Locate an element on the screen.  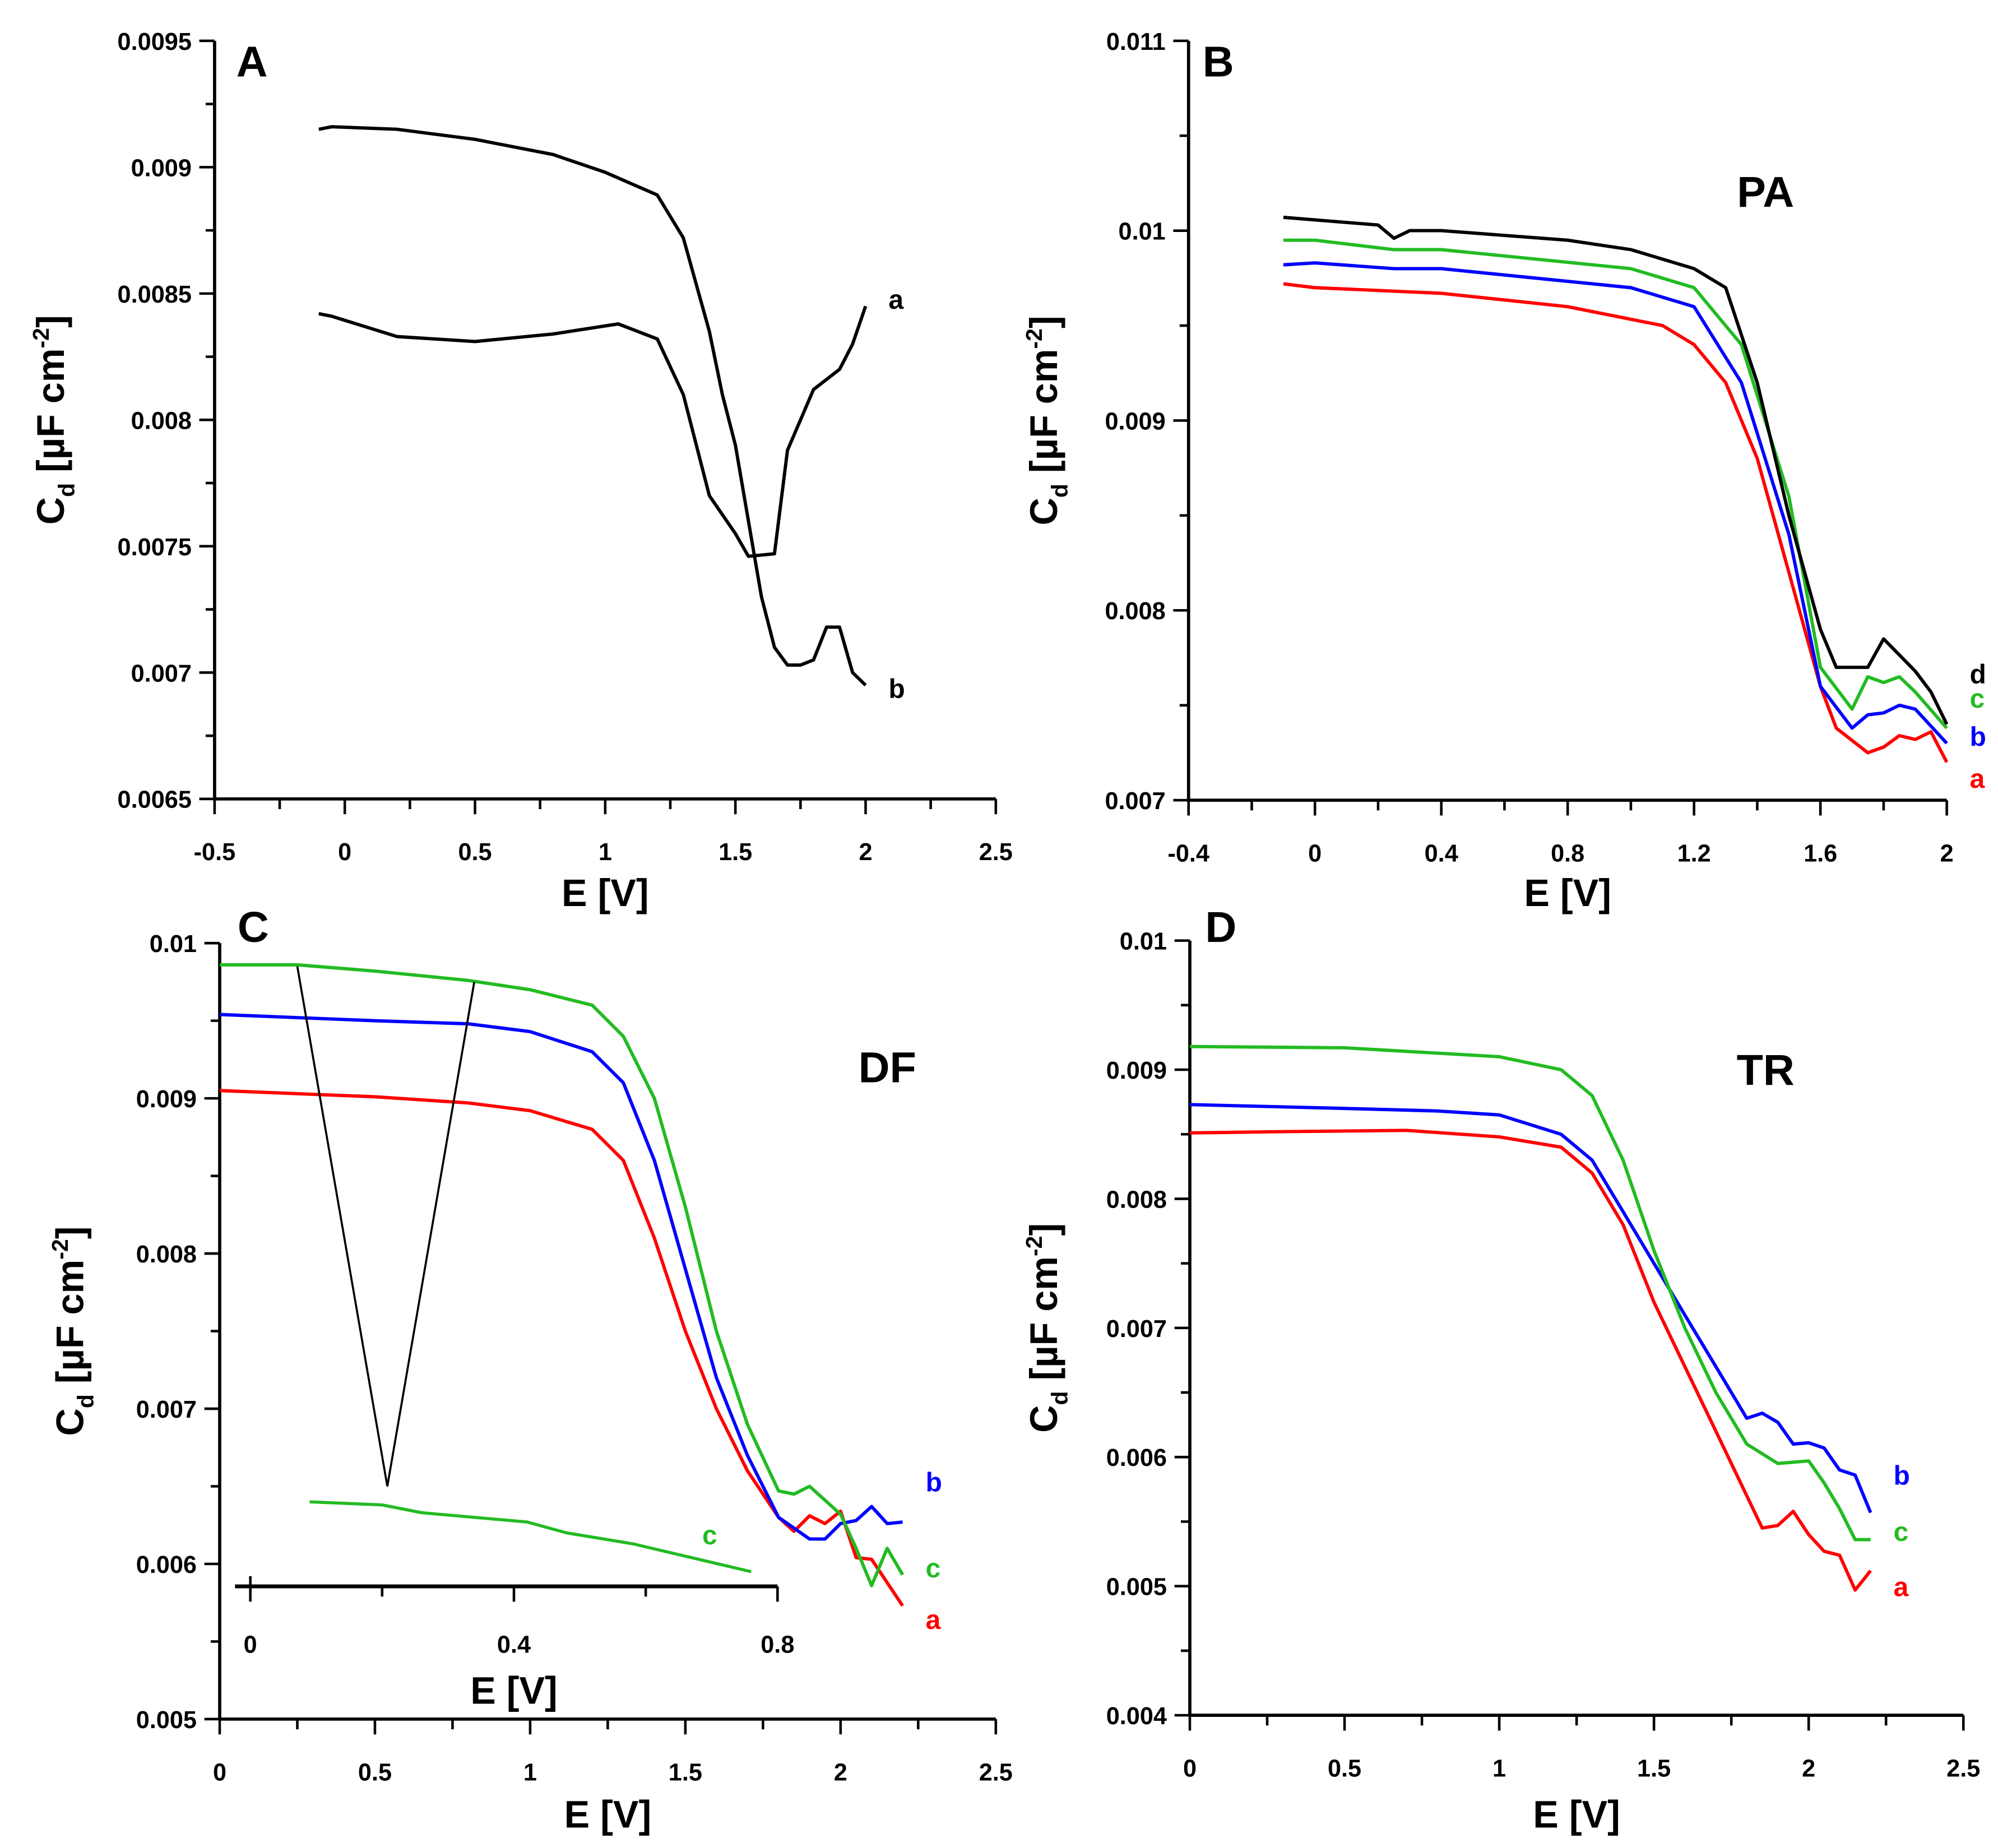
y-tick-label: 0.004 is located at coordinates (1136, 1716).